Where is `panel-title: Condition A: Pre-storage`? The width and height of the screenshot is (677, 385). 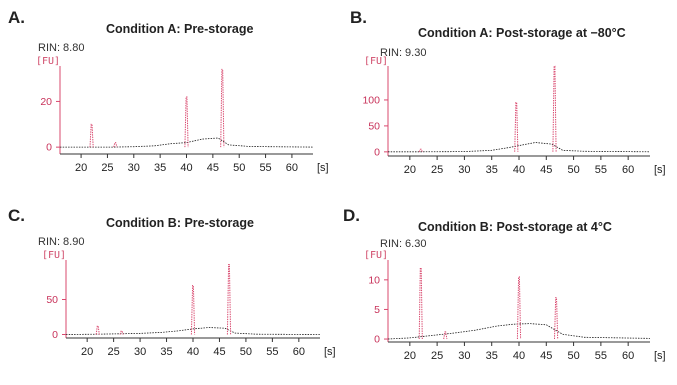
panel-title: Condition A: Pre-storage is located at coordinates (180, 29).